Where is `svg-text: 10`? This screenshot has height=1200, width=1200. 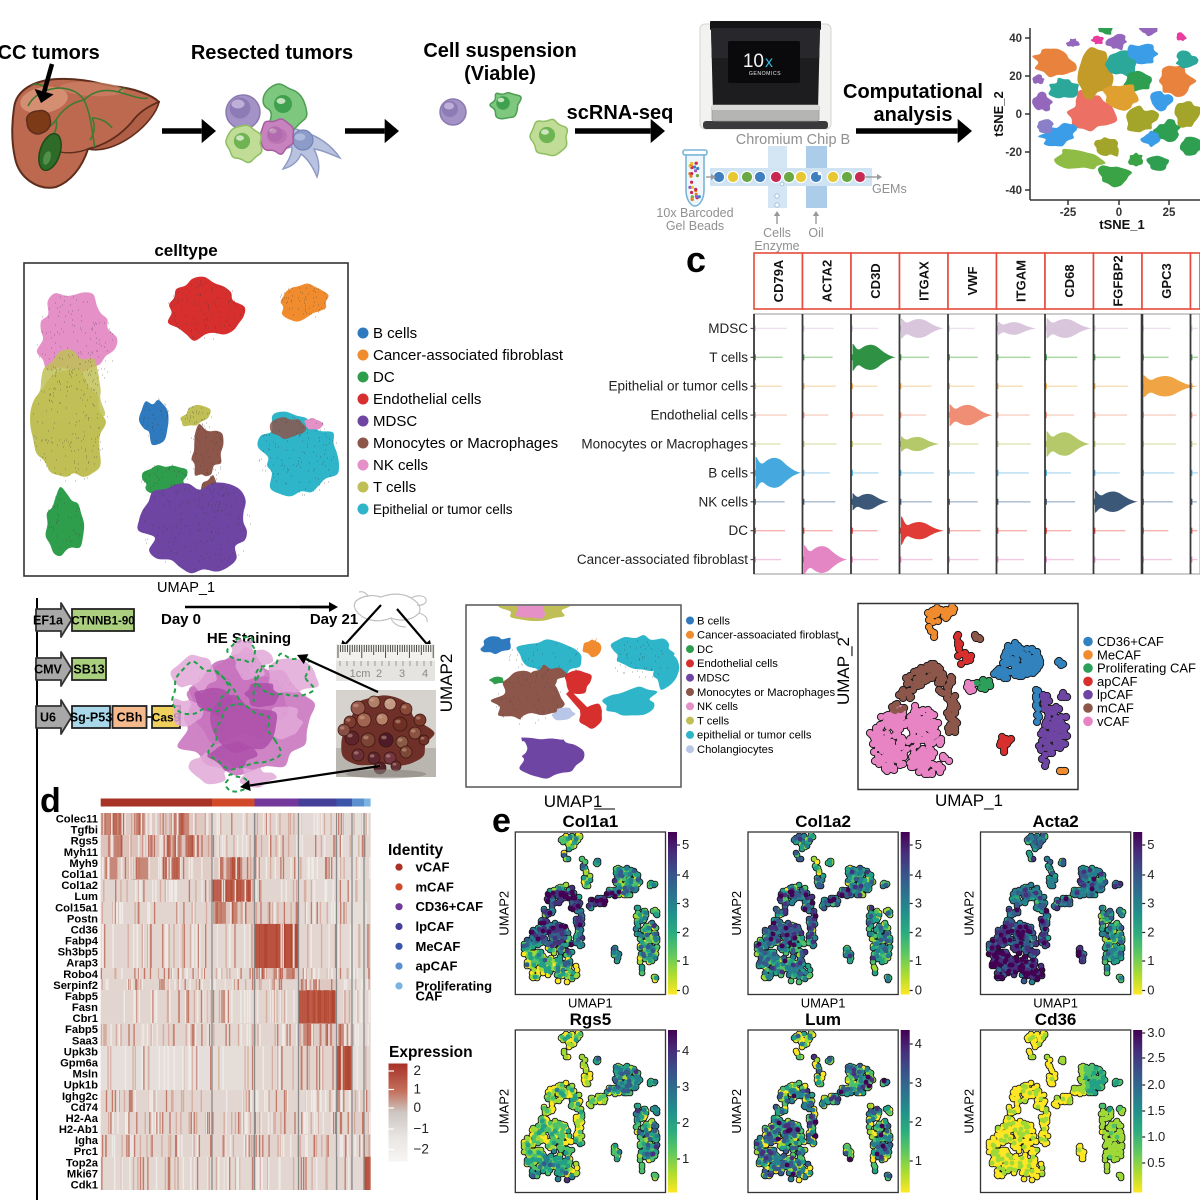
svg-text: 10 is located at coordinates (753, 61).